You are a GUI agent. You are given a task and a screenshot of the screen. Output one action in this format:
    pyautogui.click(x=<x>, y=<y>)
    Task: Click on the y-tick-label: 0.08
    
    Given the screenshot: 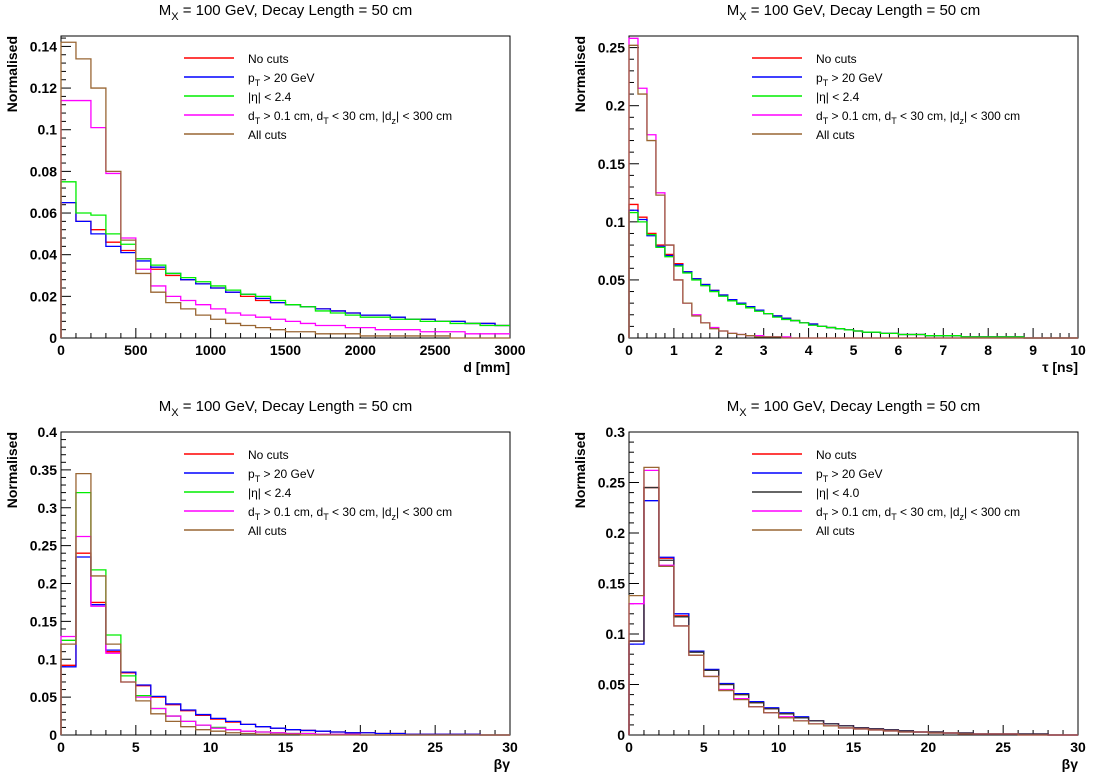 What is the action you would take?
    pyautogui.click(x=43, y=171)
    